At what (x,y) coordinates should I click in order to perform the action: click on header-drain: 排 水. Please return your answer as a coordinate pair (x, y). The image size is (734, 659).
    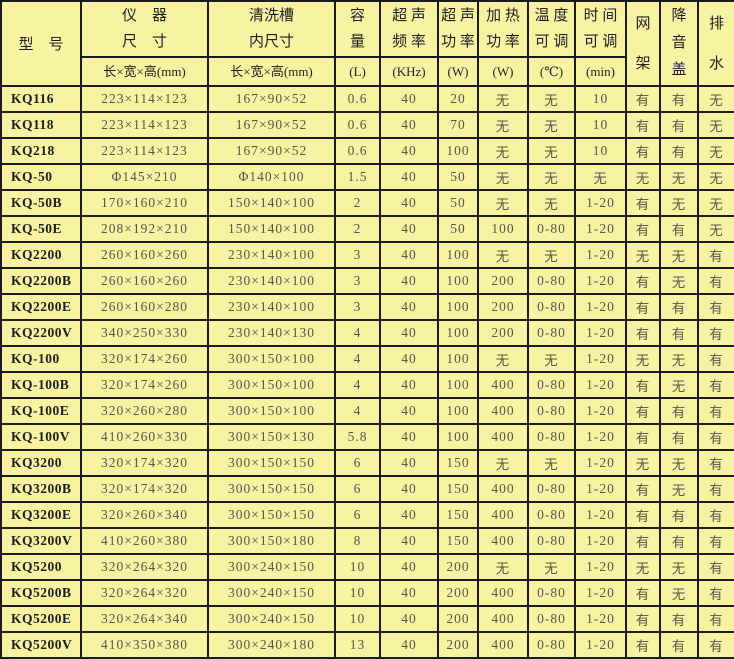
    Looking at the image, I should click on (715, 43).